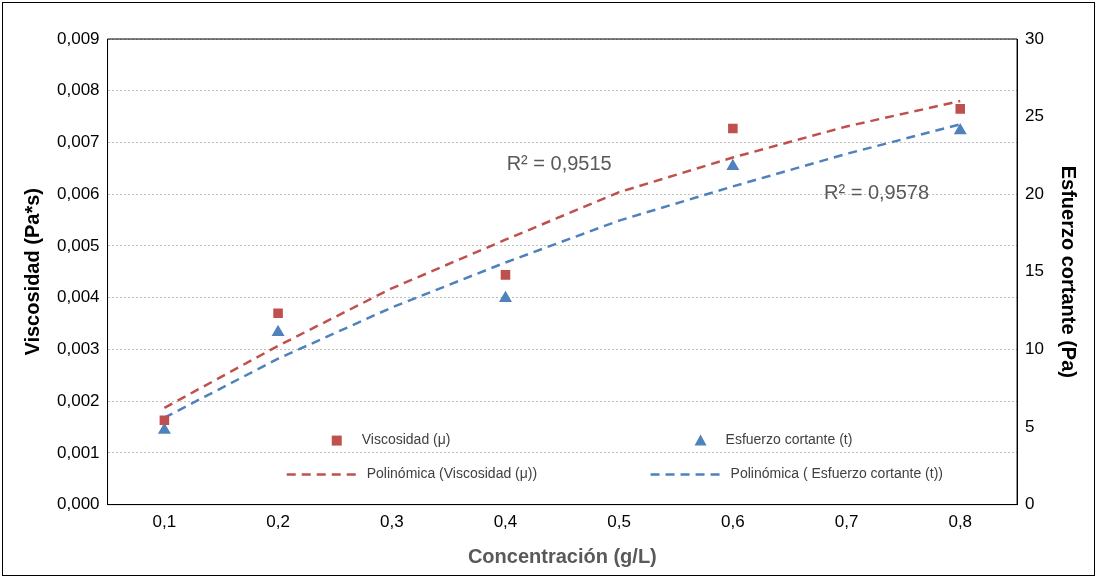 Image resolution: width=1097 pixels, height=578 pixels. What do you see at coordinates (836, 473) in the screenshot?
I see `legend-label: Polinómica ( Esfuerzo cortante (t))` at bounding box center [836, 473].